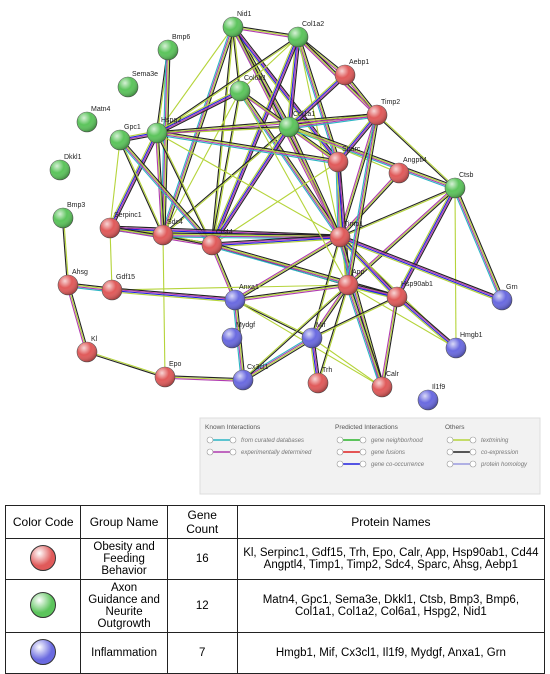 The image size is (550, 674). I want to click on node: Nid1, so click(237, 24).